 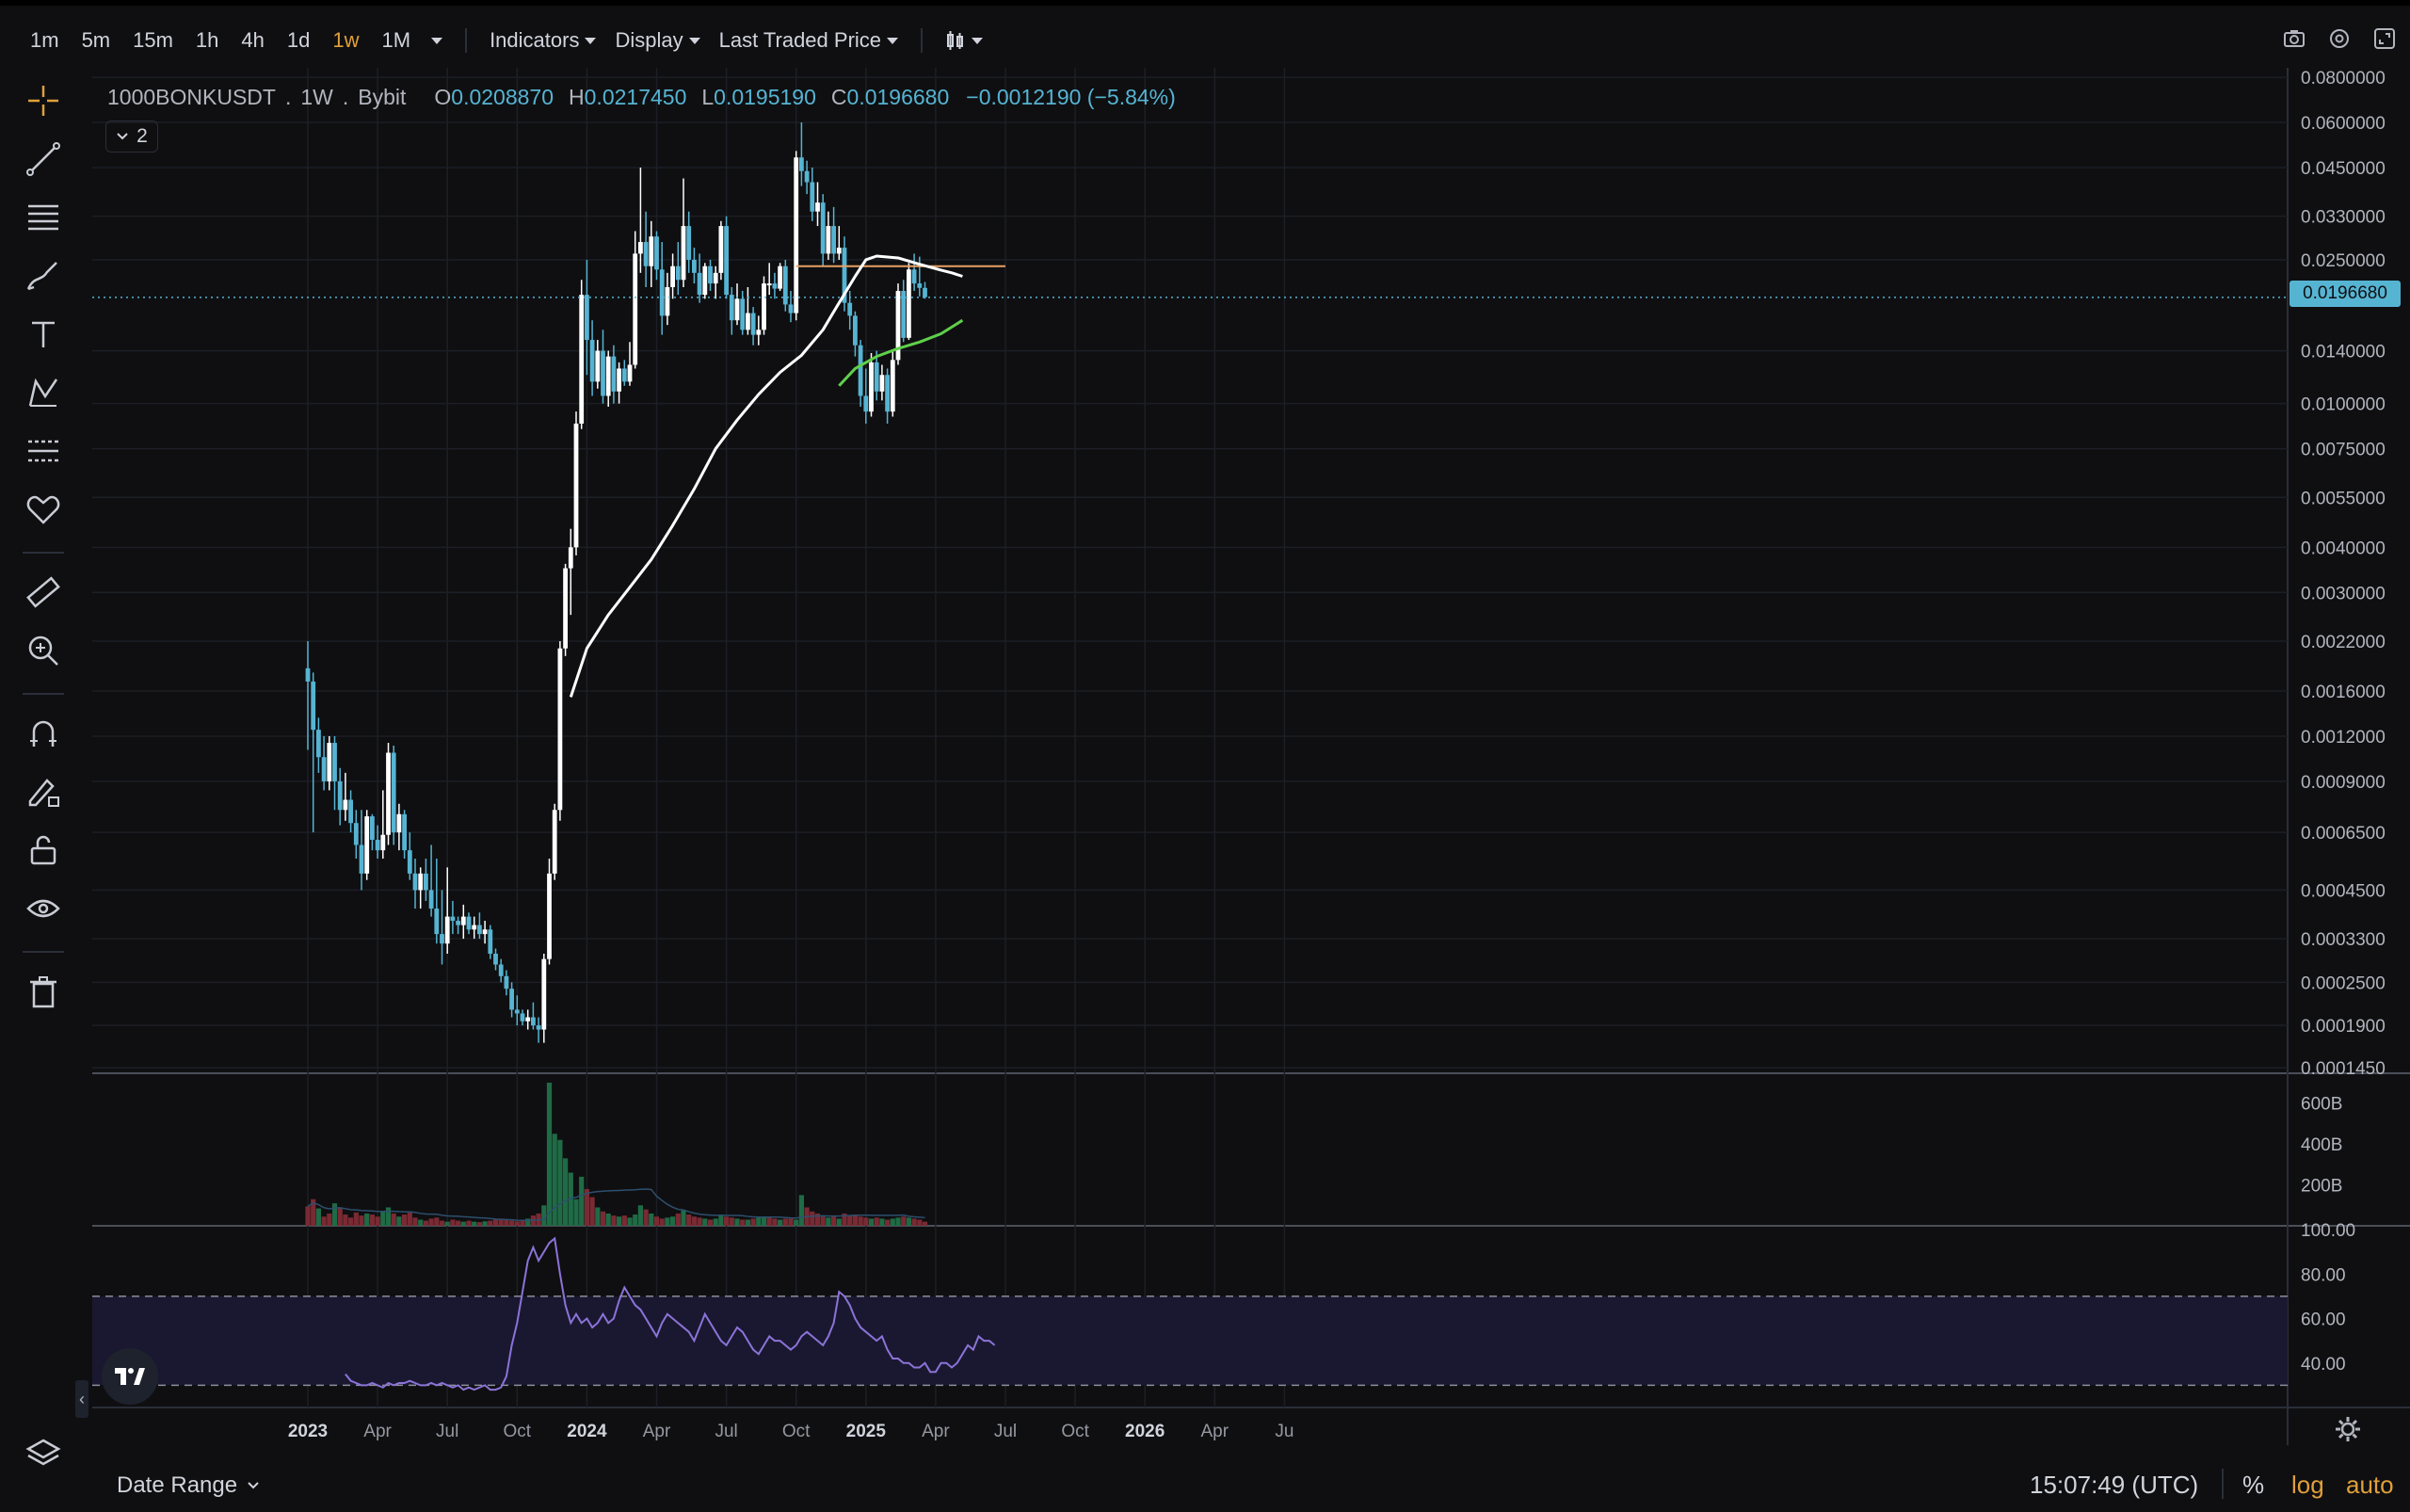 I want to click on favorites-tool, so click(x=43, y=509).